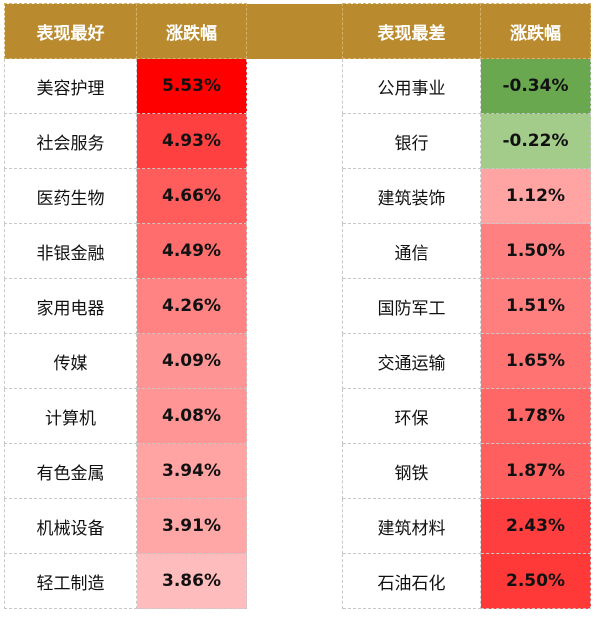  I want to click on table-row: 医药生物 4.66% 建筑装饰 1.12%, so click(297, 196).